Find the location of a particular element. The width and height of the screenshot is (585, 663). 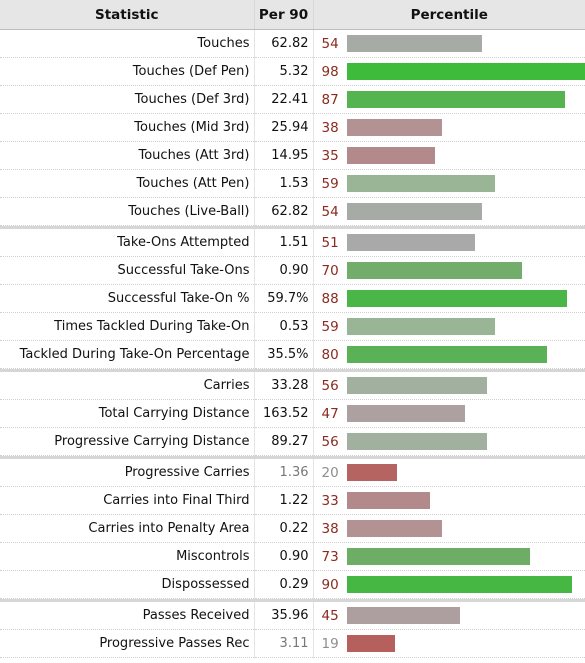

percentile-cell: 51 is located at coordinates (449, 243).